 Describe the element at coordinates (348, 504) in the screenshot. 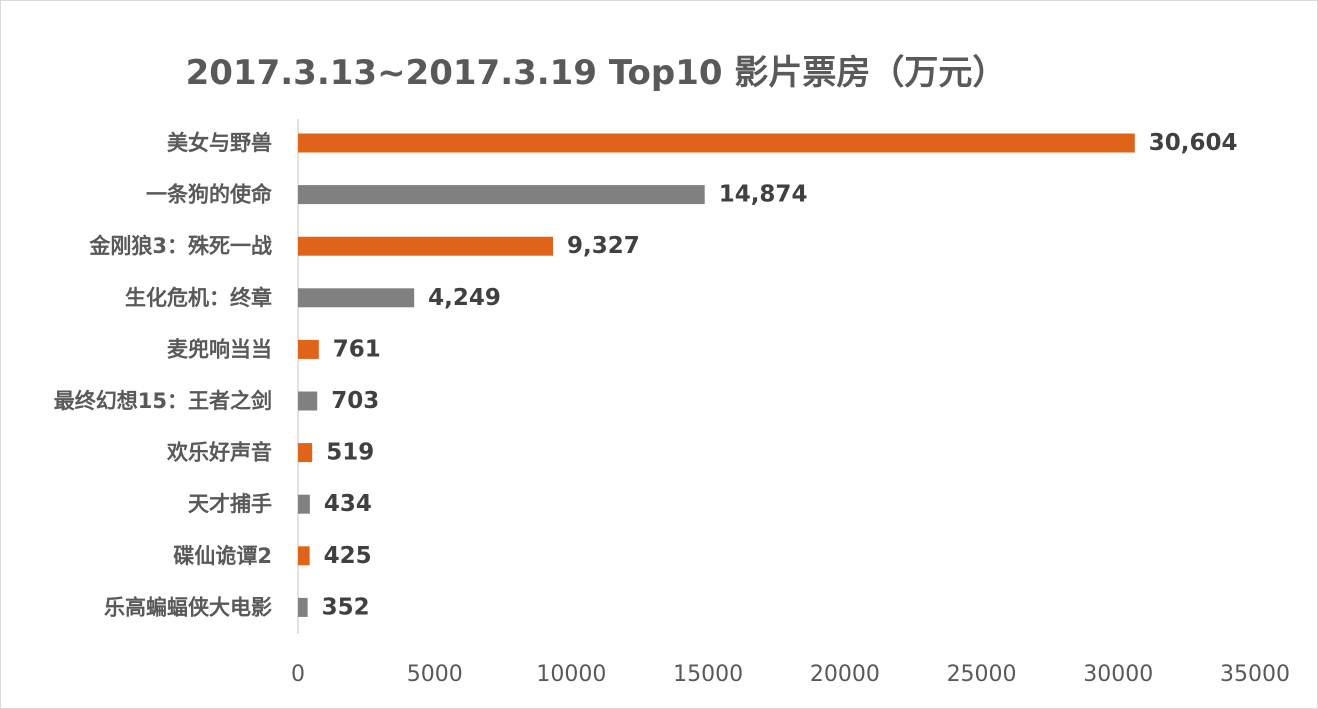

I see `value-label: 434` at that location.